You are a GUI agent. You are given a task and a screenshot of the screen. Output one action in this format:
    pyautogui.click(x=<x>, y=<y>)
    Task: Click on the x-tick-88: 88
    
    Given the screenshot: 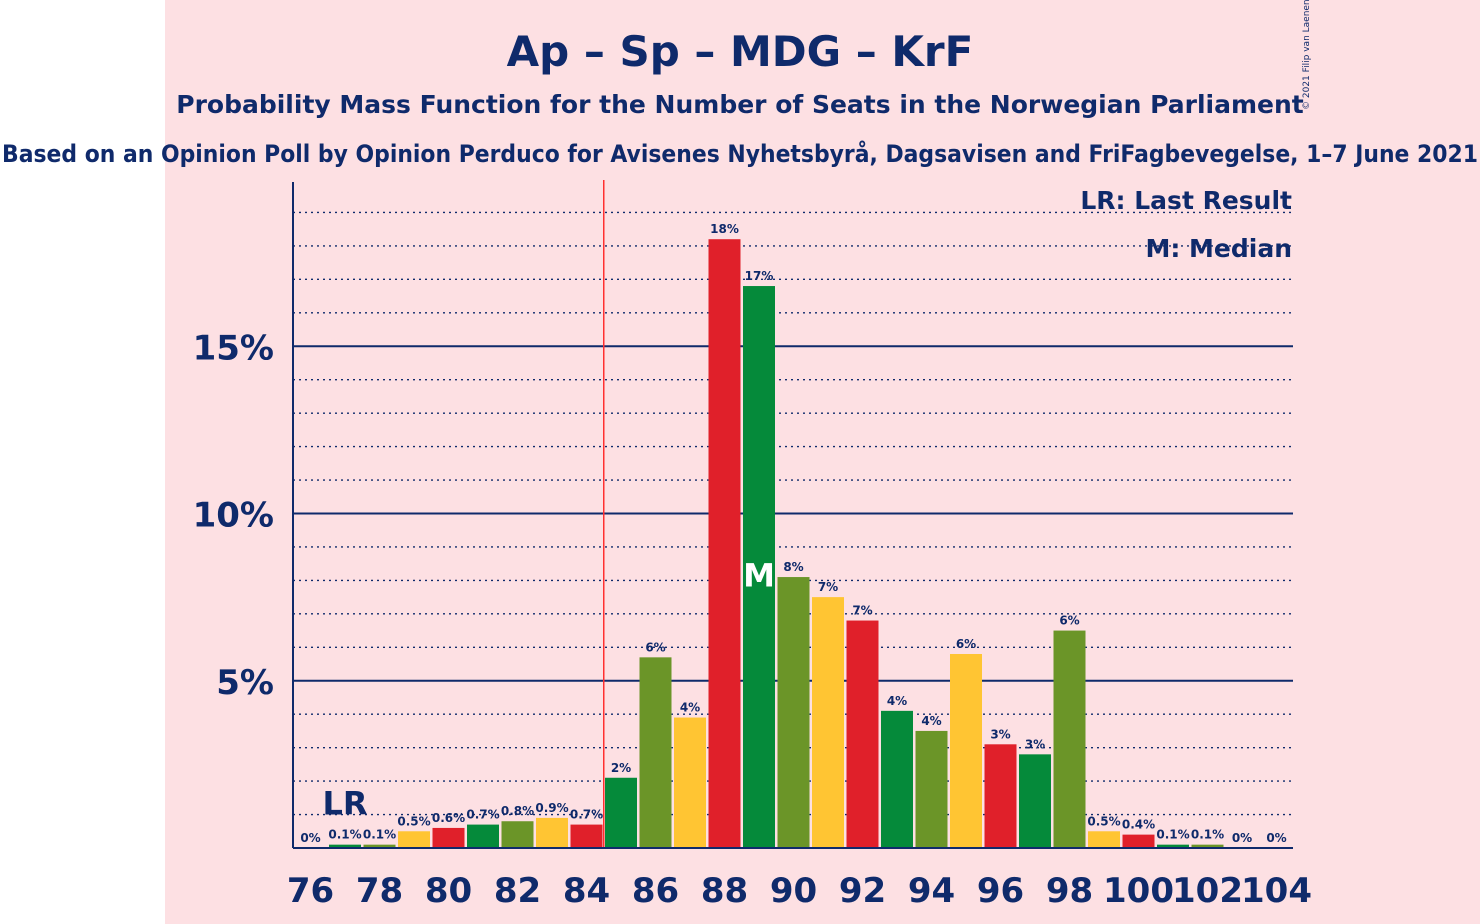 What is the action you would take?
    pyautogui.click(x=724, y=891)
    